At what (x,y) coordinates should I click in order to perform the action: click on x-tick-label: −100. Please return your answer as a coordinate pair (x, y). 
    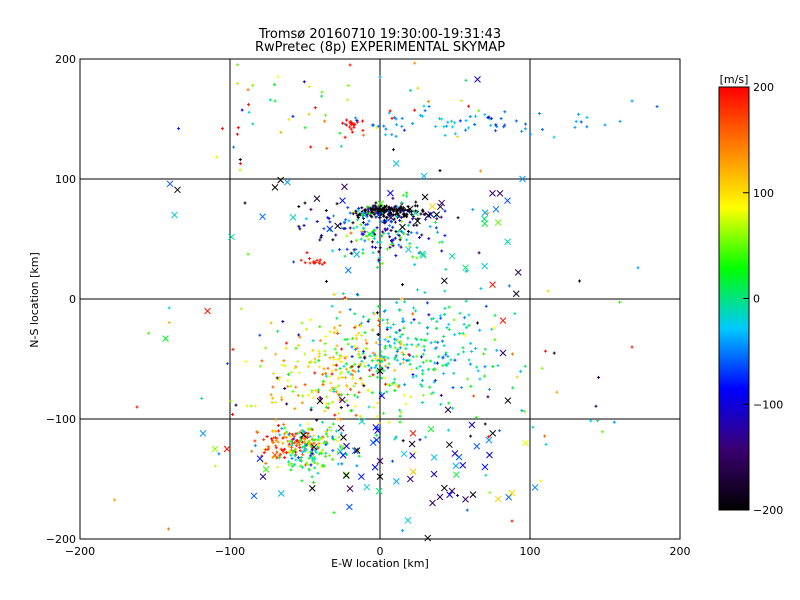
    Looking at the image, I should click on (230, 551).